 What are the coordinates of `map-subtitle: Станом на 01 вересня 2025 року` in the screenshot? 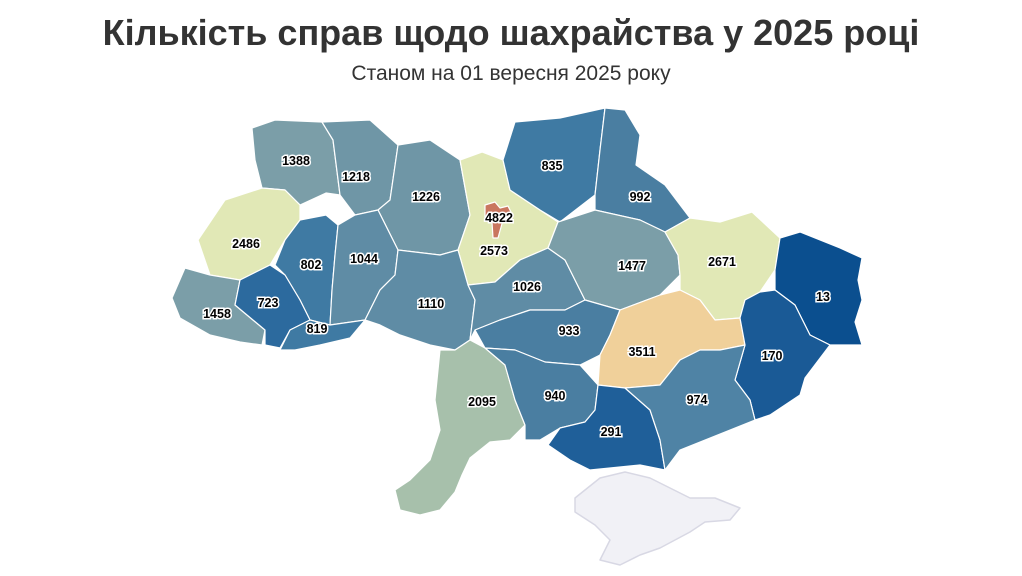 It's located at (511, 73).